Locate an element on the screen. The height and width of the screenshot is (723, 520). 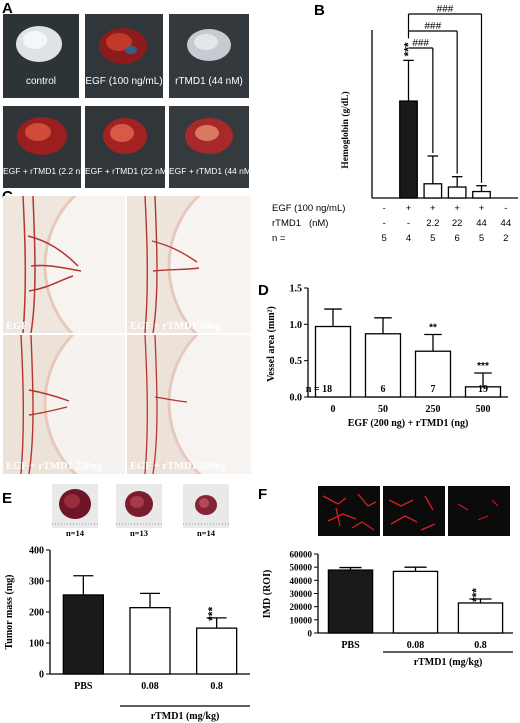
x-tick-label: PBS is located at coordinates (350, 645).